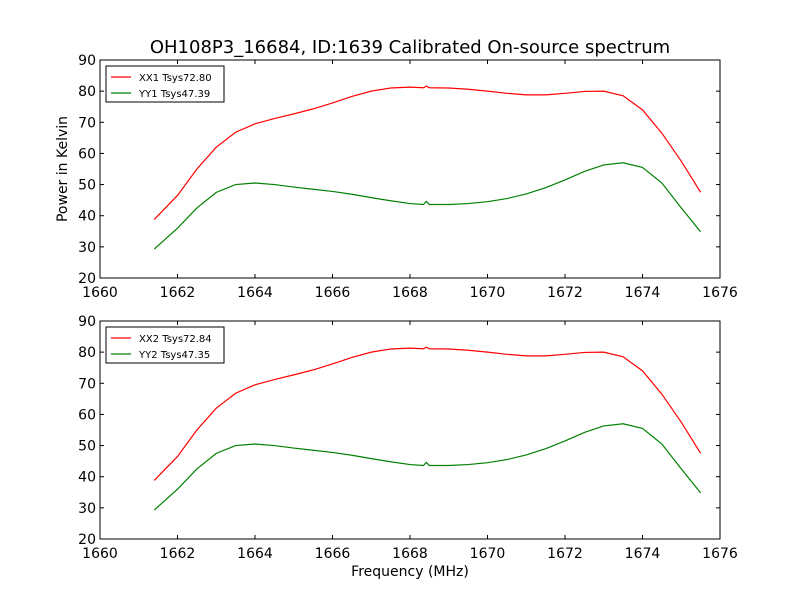 The width and height of the screenshot is (800, 600). What do you see at coordinates (175, 78) in the screenshot?
I see `legend-label-1-1: XX1 Tsys72.80` at bounding box center [175, 78].